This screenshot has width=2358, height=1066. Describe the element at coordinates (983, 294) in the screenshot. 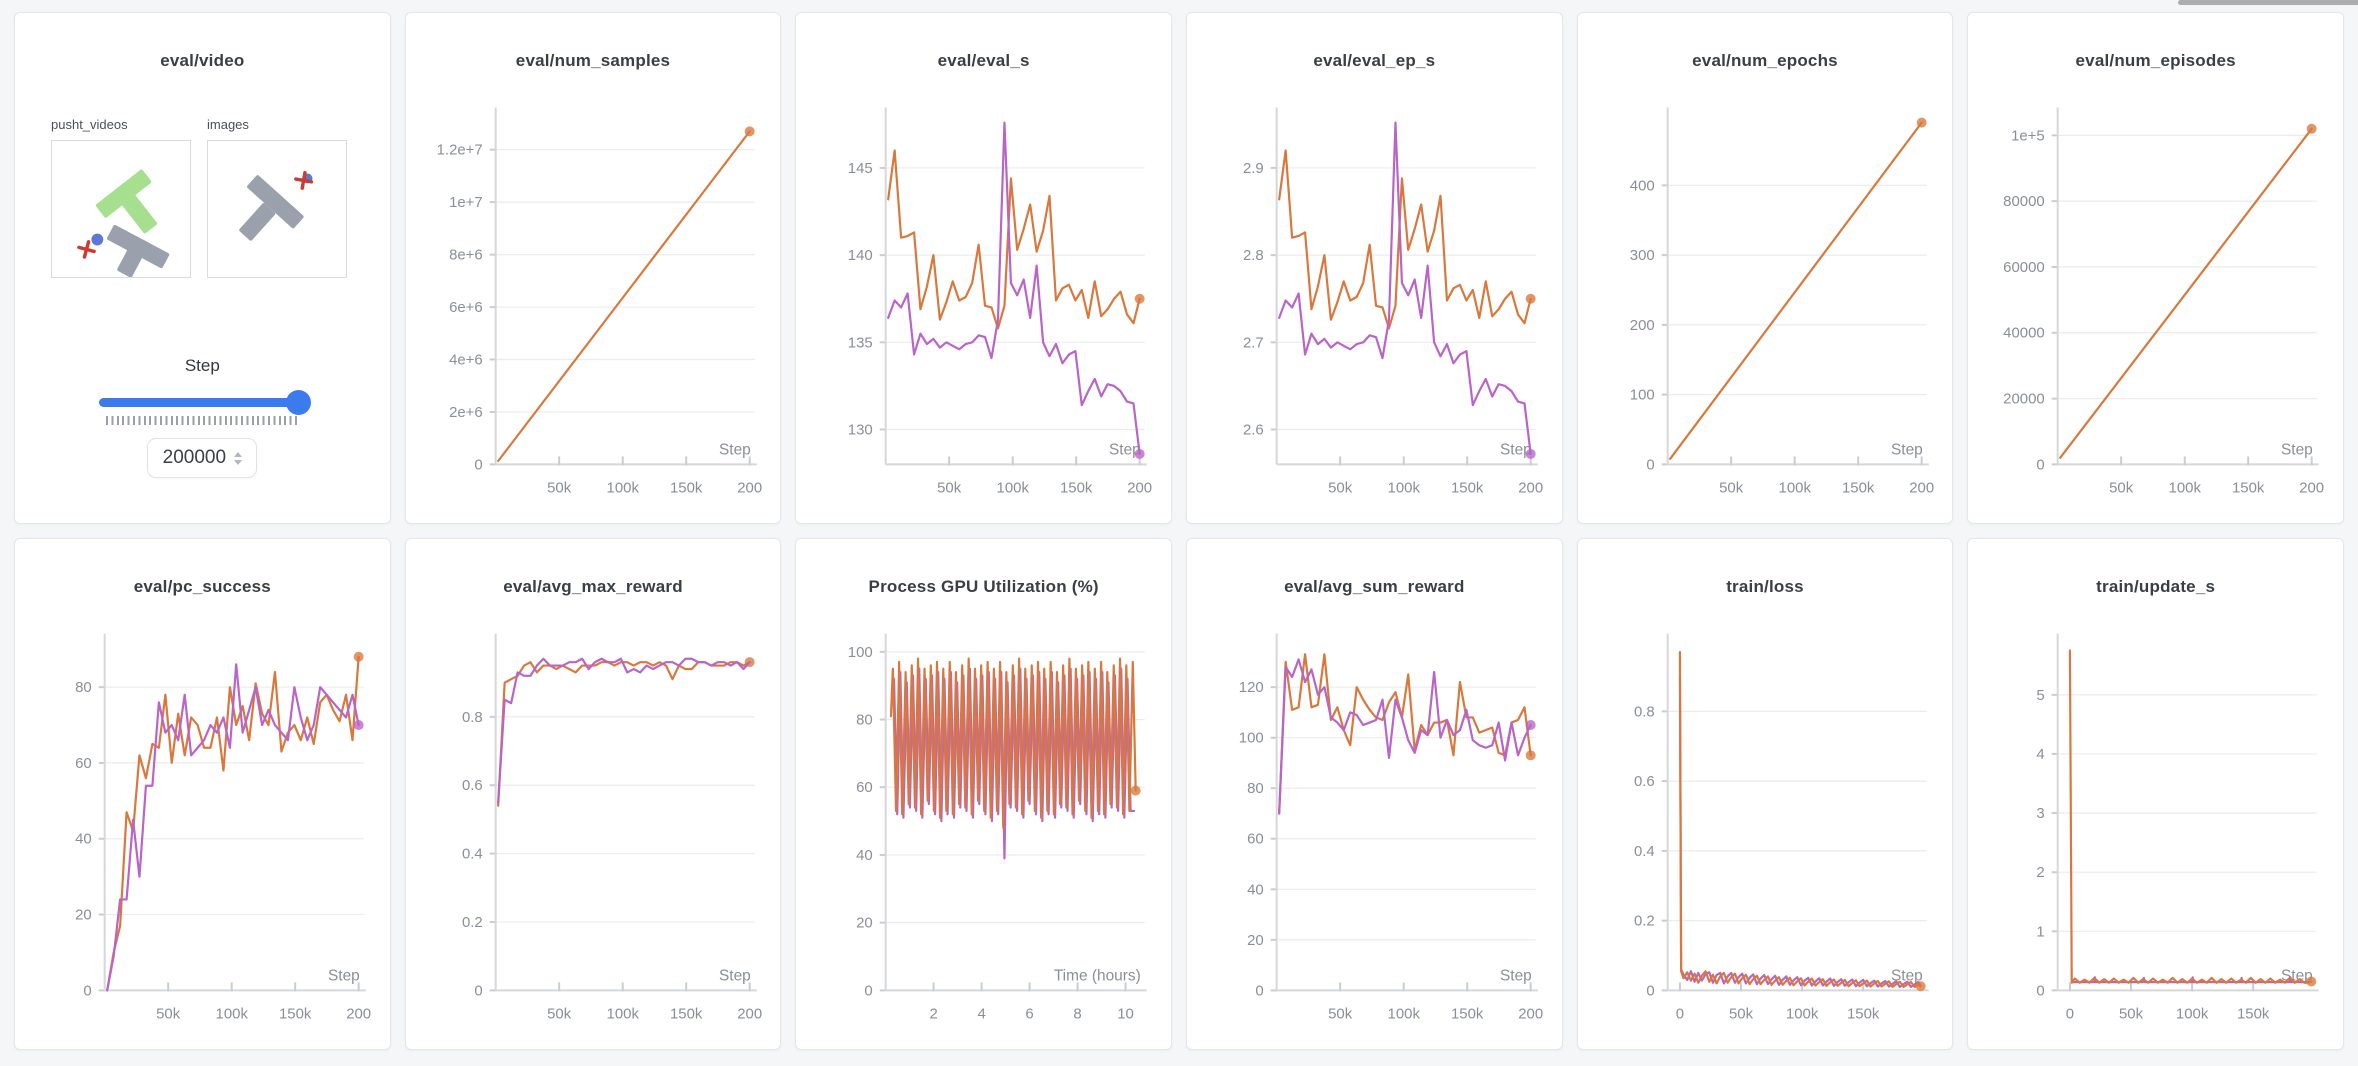

I see `chart-eval-eval-s: 130 135 140 145 50k 100k 150k 200 Step` at that location.